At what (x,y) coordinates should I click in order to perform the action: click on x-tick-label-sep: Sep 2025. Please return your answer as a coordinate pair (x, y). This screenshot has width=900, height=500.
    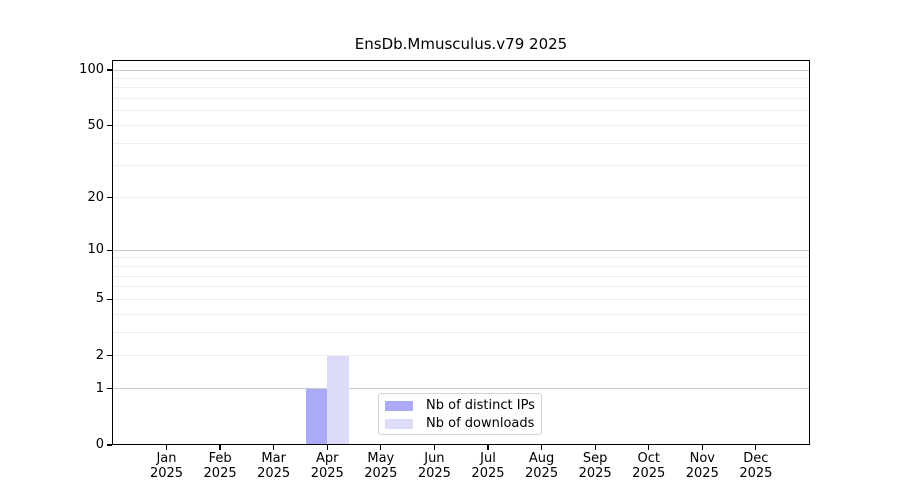
    Looking at the image, I should click on (595, 466).